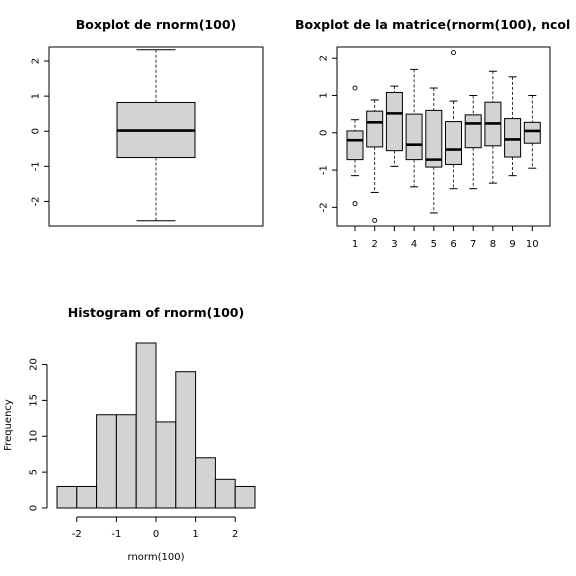  Describe the element at coordinates (445, 237) in the screenshot. I see `boxplot-2-x-axis: 1 2 3 4 5 6 7 8 9 10` at that location.